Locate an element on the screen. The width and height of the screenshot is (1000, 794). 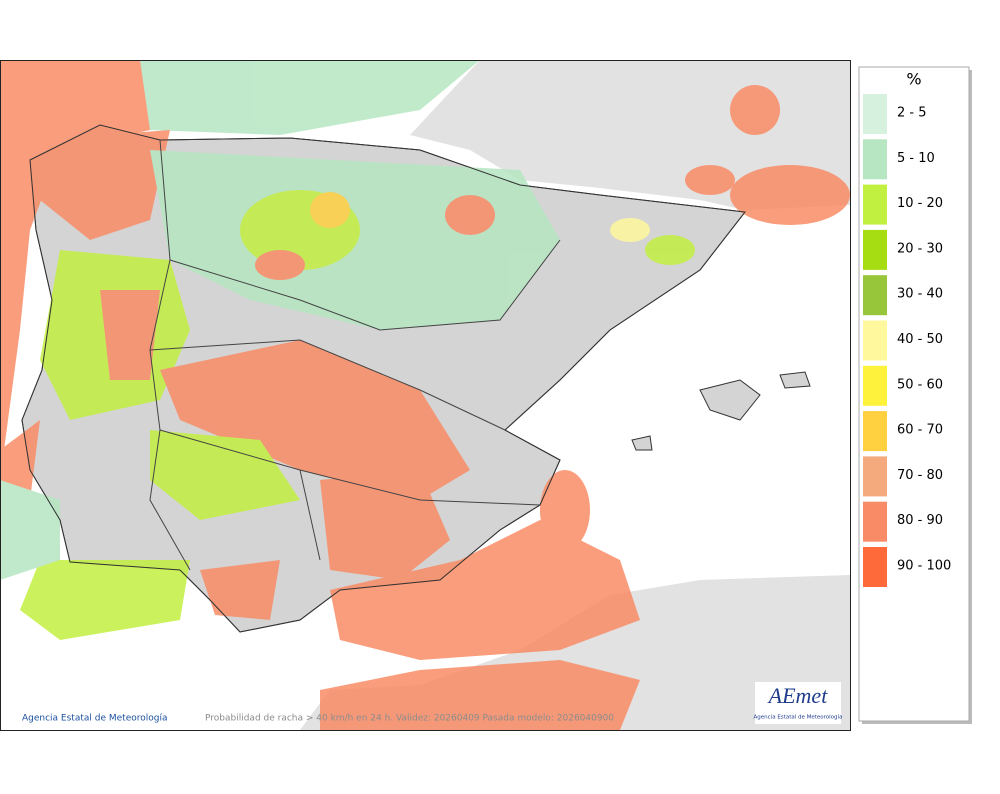
logo: AEmet Agencia Estatal de Meteorología is located at coordinates (798, 703).